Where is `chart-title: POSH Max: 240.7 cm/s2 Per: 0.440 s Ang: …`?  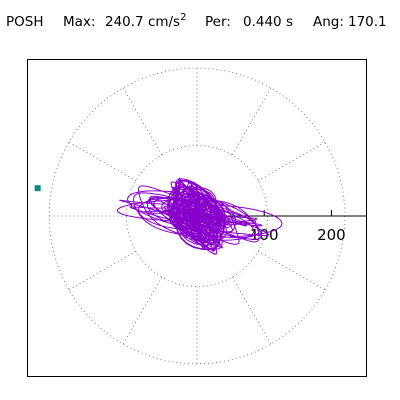 chart-title: POSH Max: 240.7 cm/s2 Per: 0.440 s Ang: … is located at coordinates (200, 26).